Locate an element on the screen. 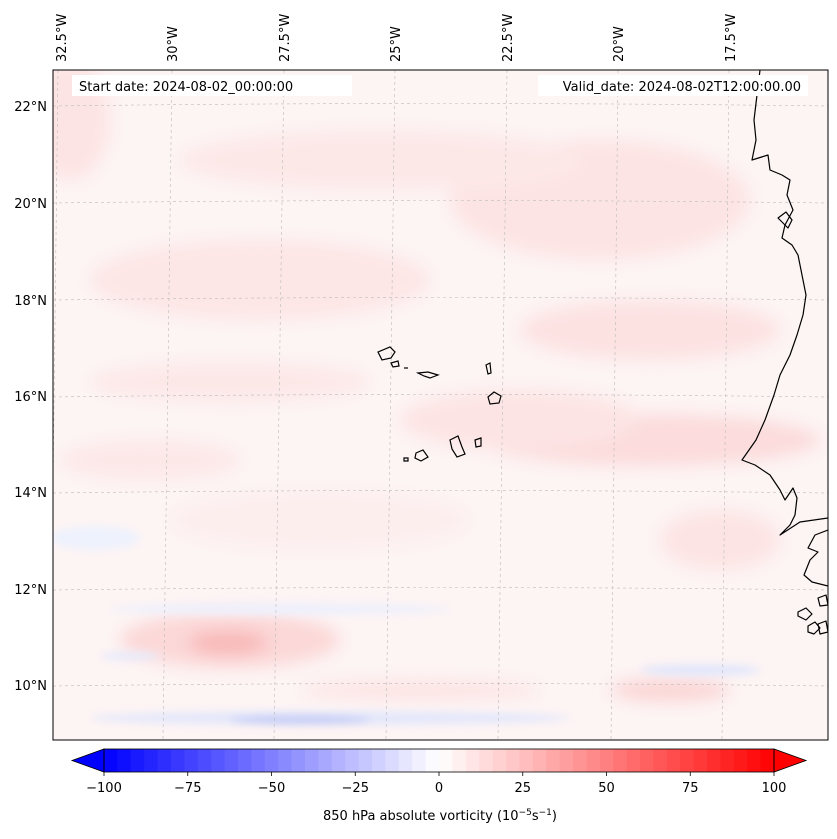 The image size is (837, 839). africa-coastline is located at coordinates (784, 303).